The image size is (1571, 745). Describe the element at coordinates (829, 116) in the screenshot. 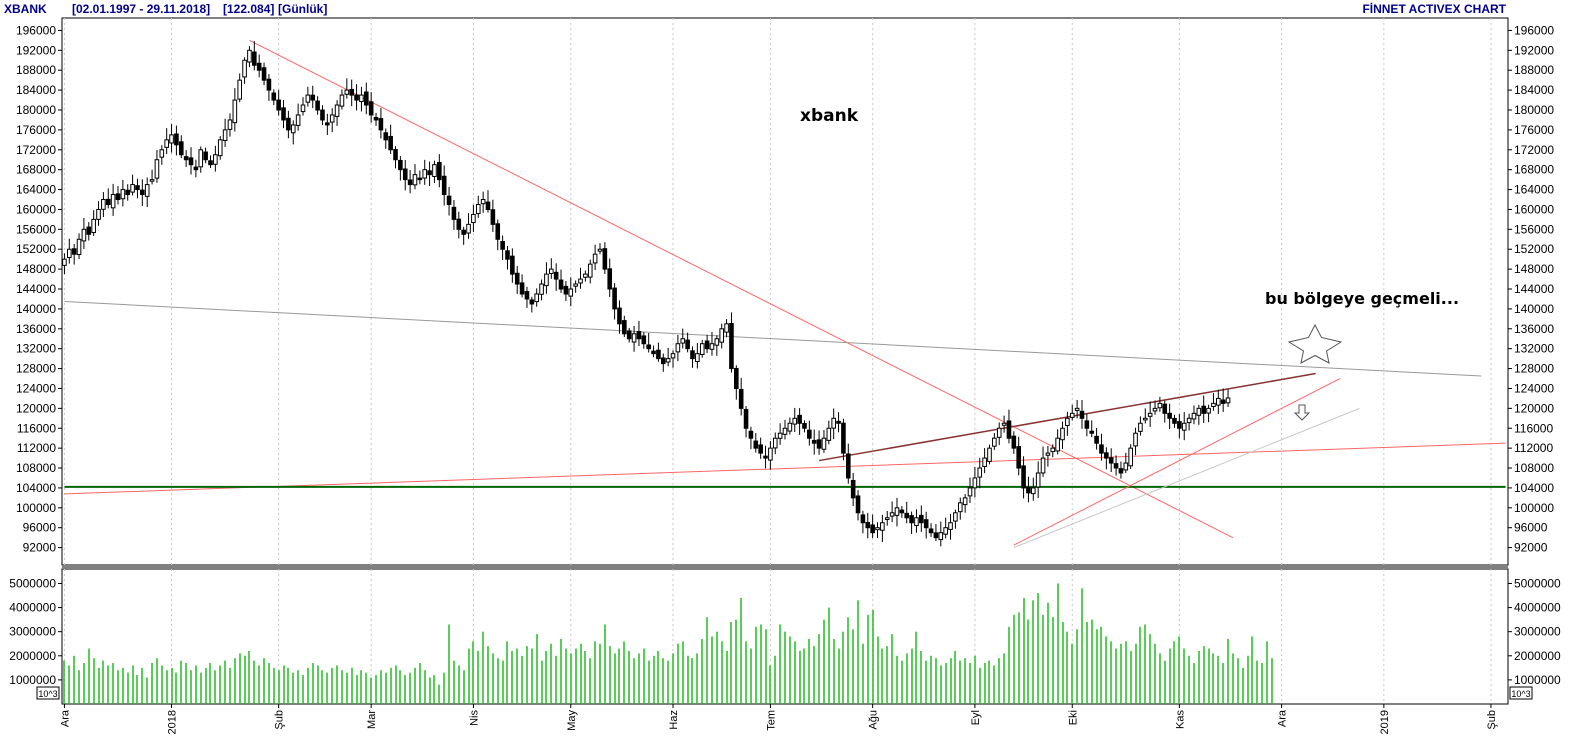

I see `chart-annotation-label: xbank` at that location.